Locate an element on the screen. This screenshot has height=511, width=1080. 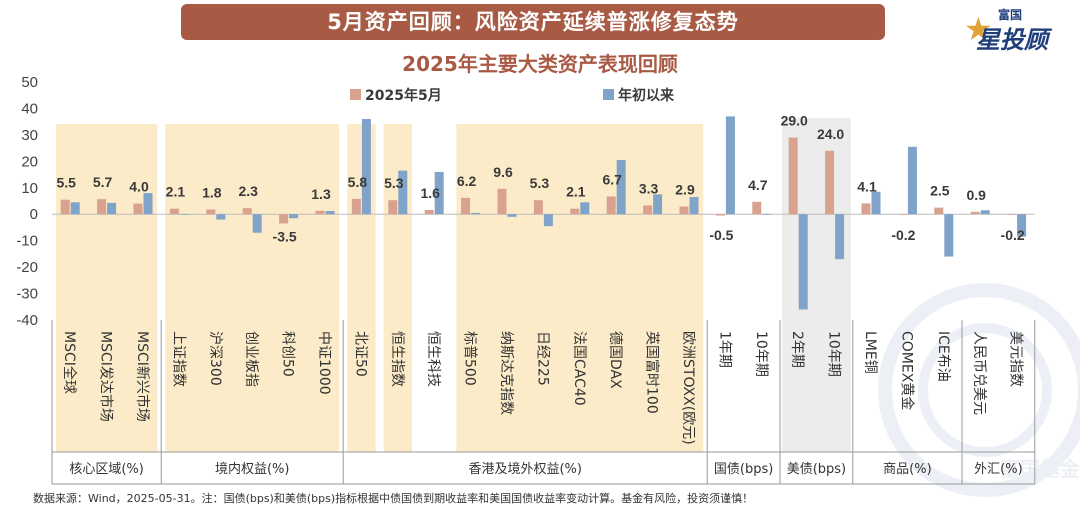
data-label: 9.6 is located at coordinates (503, 172).